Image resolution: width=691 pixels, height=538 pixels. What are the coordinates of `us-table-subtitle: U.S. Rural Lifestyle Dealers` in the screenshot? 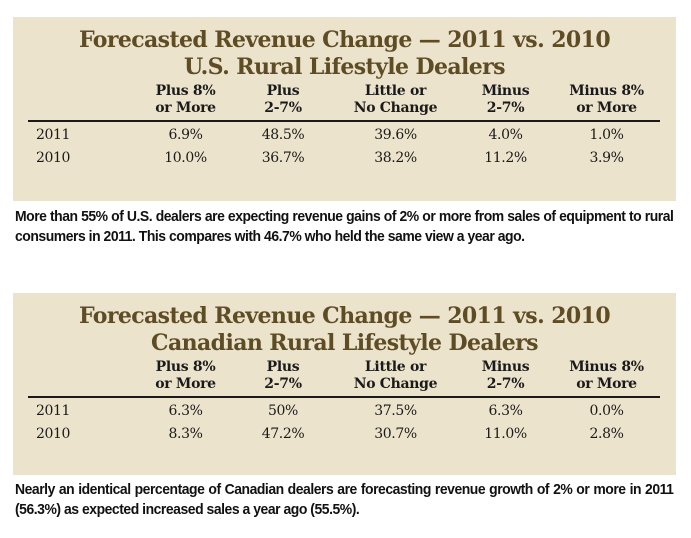 It's located at (344, 67).